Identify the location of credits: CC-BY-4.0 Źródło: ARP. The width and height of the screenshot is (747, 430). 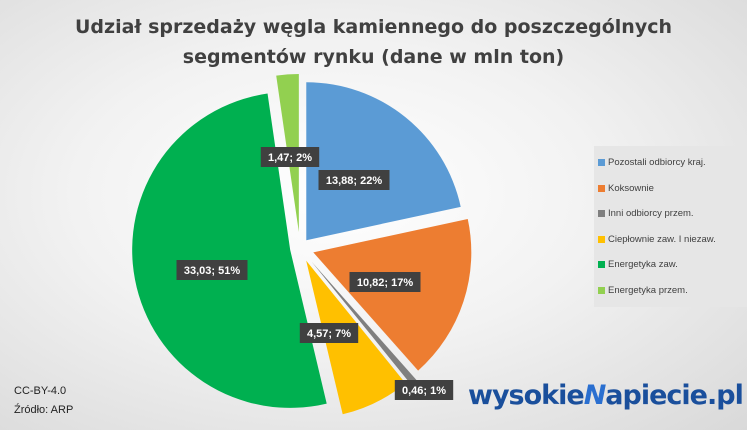
(43, 401).